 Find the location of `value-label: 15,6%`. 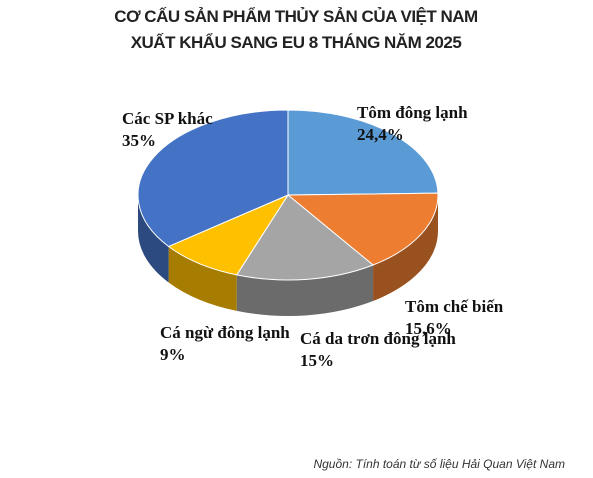

value-label: 15,6% is located at coordinates (428, 328).